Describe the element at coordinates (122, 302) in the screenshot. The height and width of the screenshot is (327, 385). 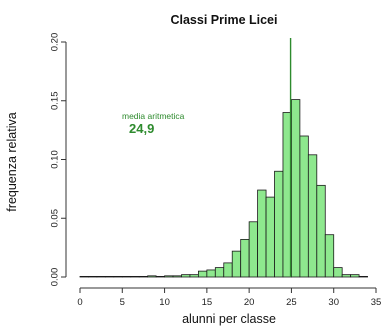
I see `x-tick-label: 5` at that location.